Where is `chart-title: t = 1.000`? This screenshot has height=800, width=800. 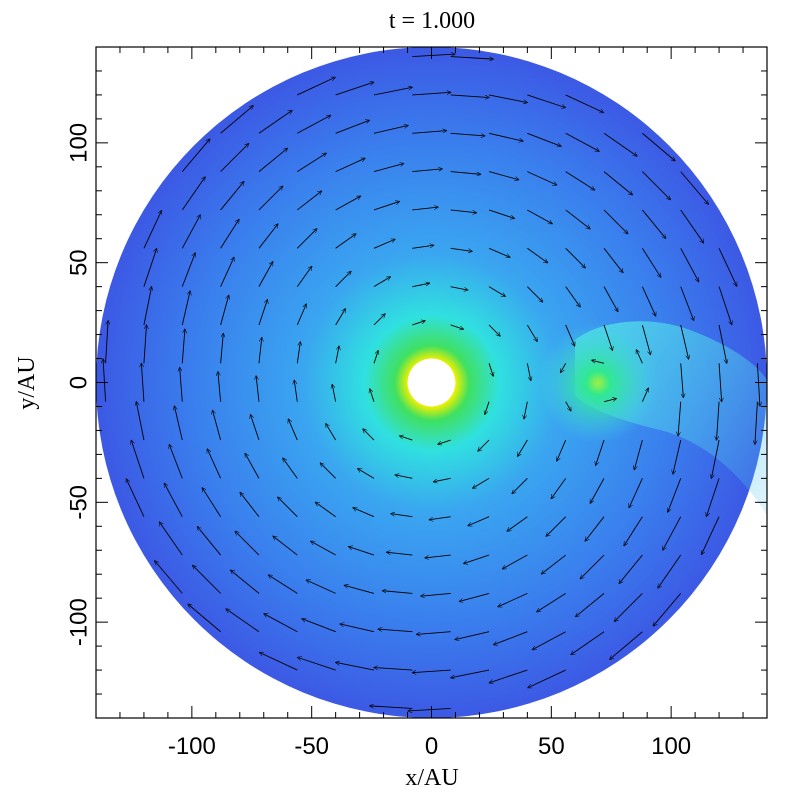 chart-title: t = 1.000 is located at coordinates (432, 21).